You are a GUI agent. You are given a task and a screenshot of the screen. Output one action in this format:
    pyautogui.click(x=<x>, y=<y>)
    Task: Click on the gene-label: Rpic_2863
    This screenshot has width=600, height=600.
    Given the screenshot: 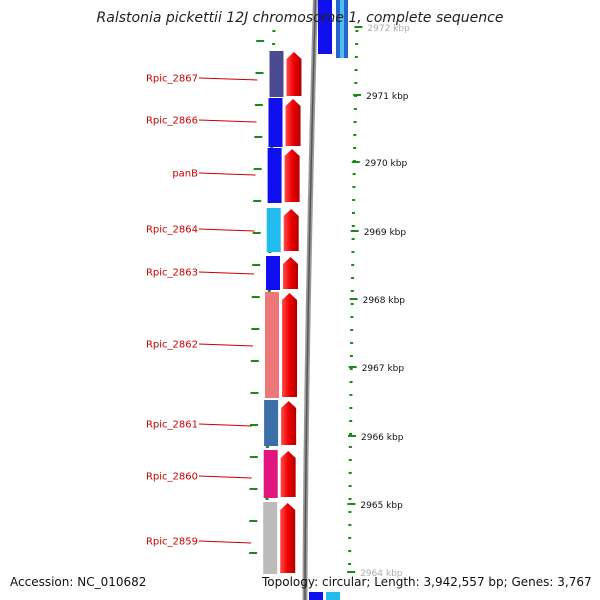 What is the action you would take?
    pyautogui.click(x=172, y=273)
    